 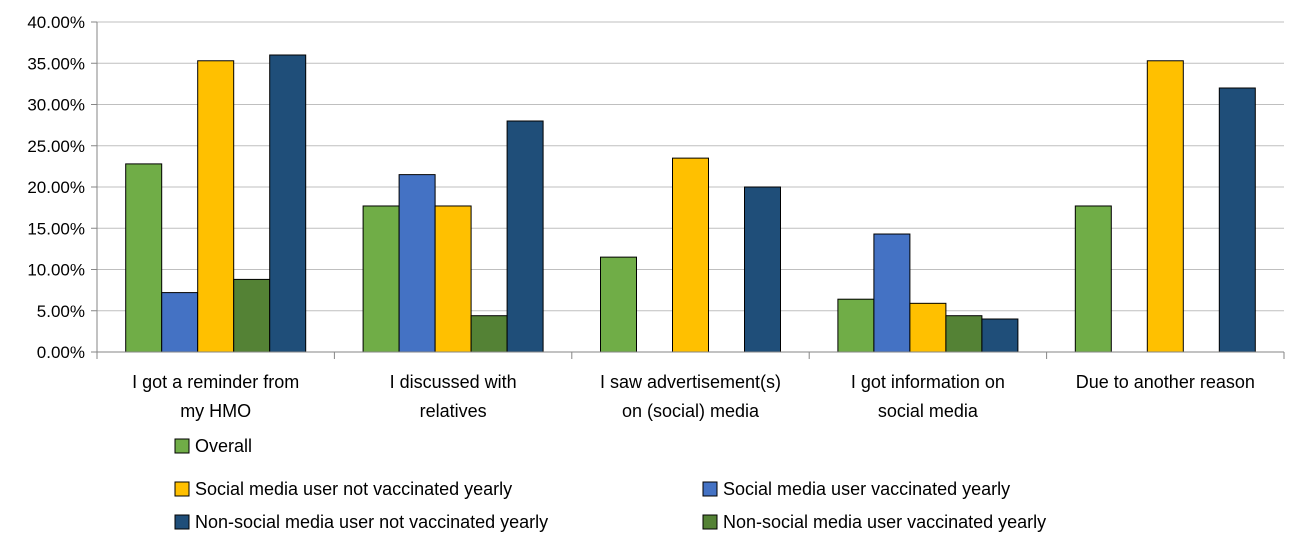 I want to click on legend-label: Non-social media user vaccinated yearly, so click(x=884, y=522).